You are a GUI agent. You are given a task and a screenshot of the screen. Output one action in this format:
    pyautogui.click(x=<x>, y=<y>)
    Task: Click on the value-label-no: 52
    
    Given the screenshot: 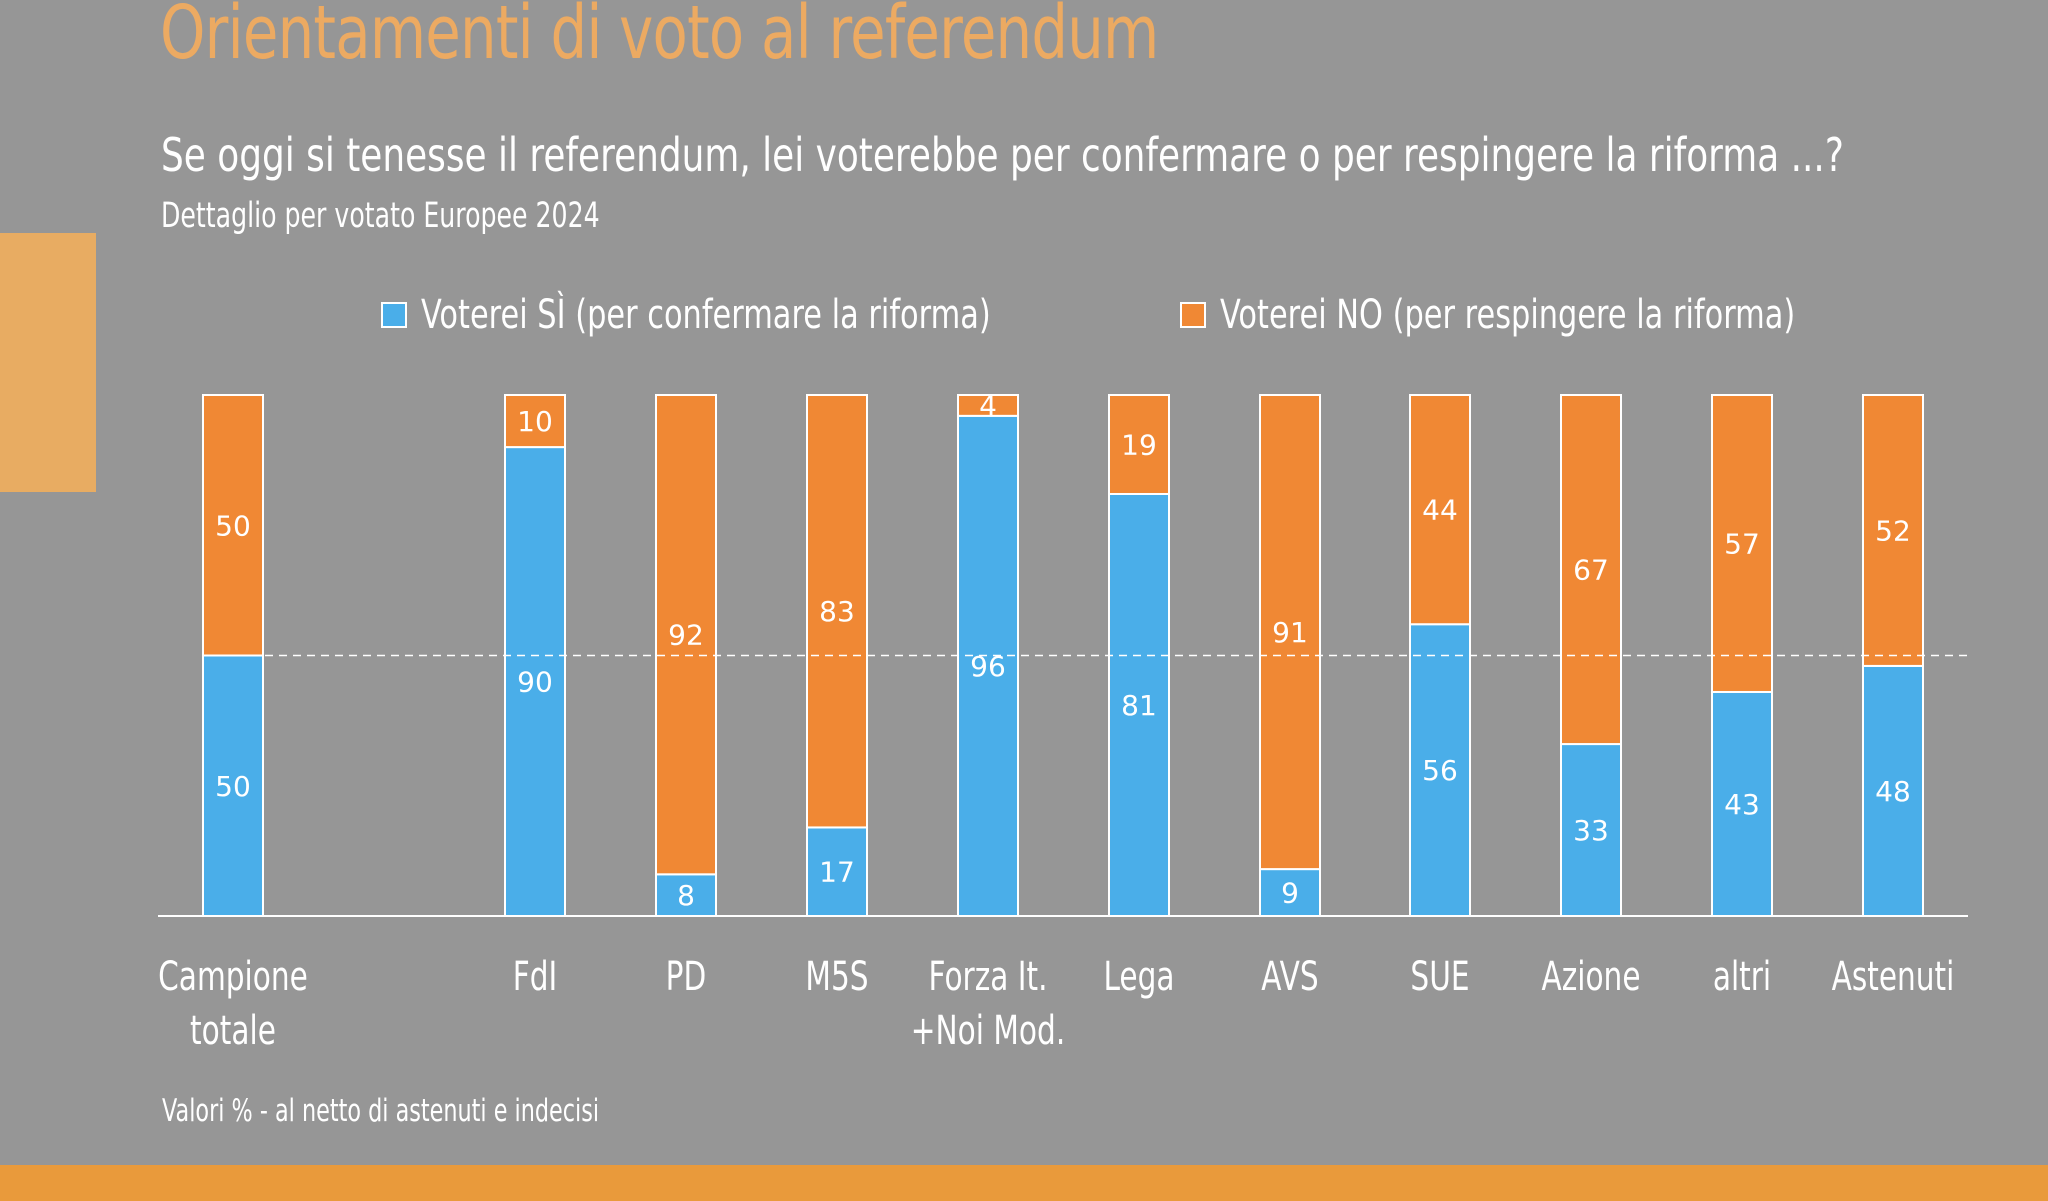 What is the action you would take?
    pyautogui.click(x=1893, y=530)
    